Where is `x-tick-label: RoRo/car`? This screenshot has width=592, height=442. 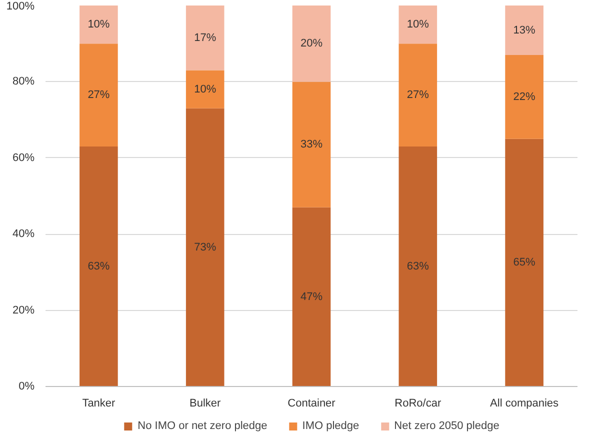
x-tick-label: RoRo/car is located at coordinates (418, 404).